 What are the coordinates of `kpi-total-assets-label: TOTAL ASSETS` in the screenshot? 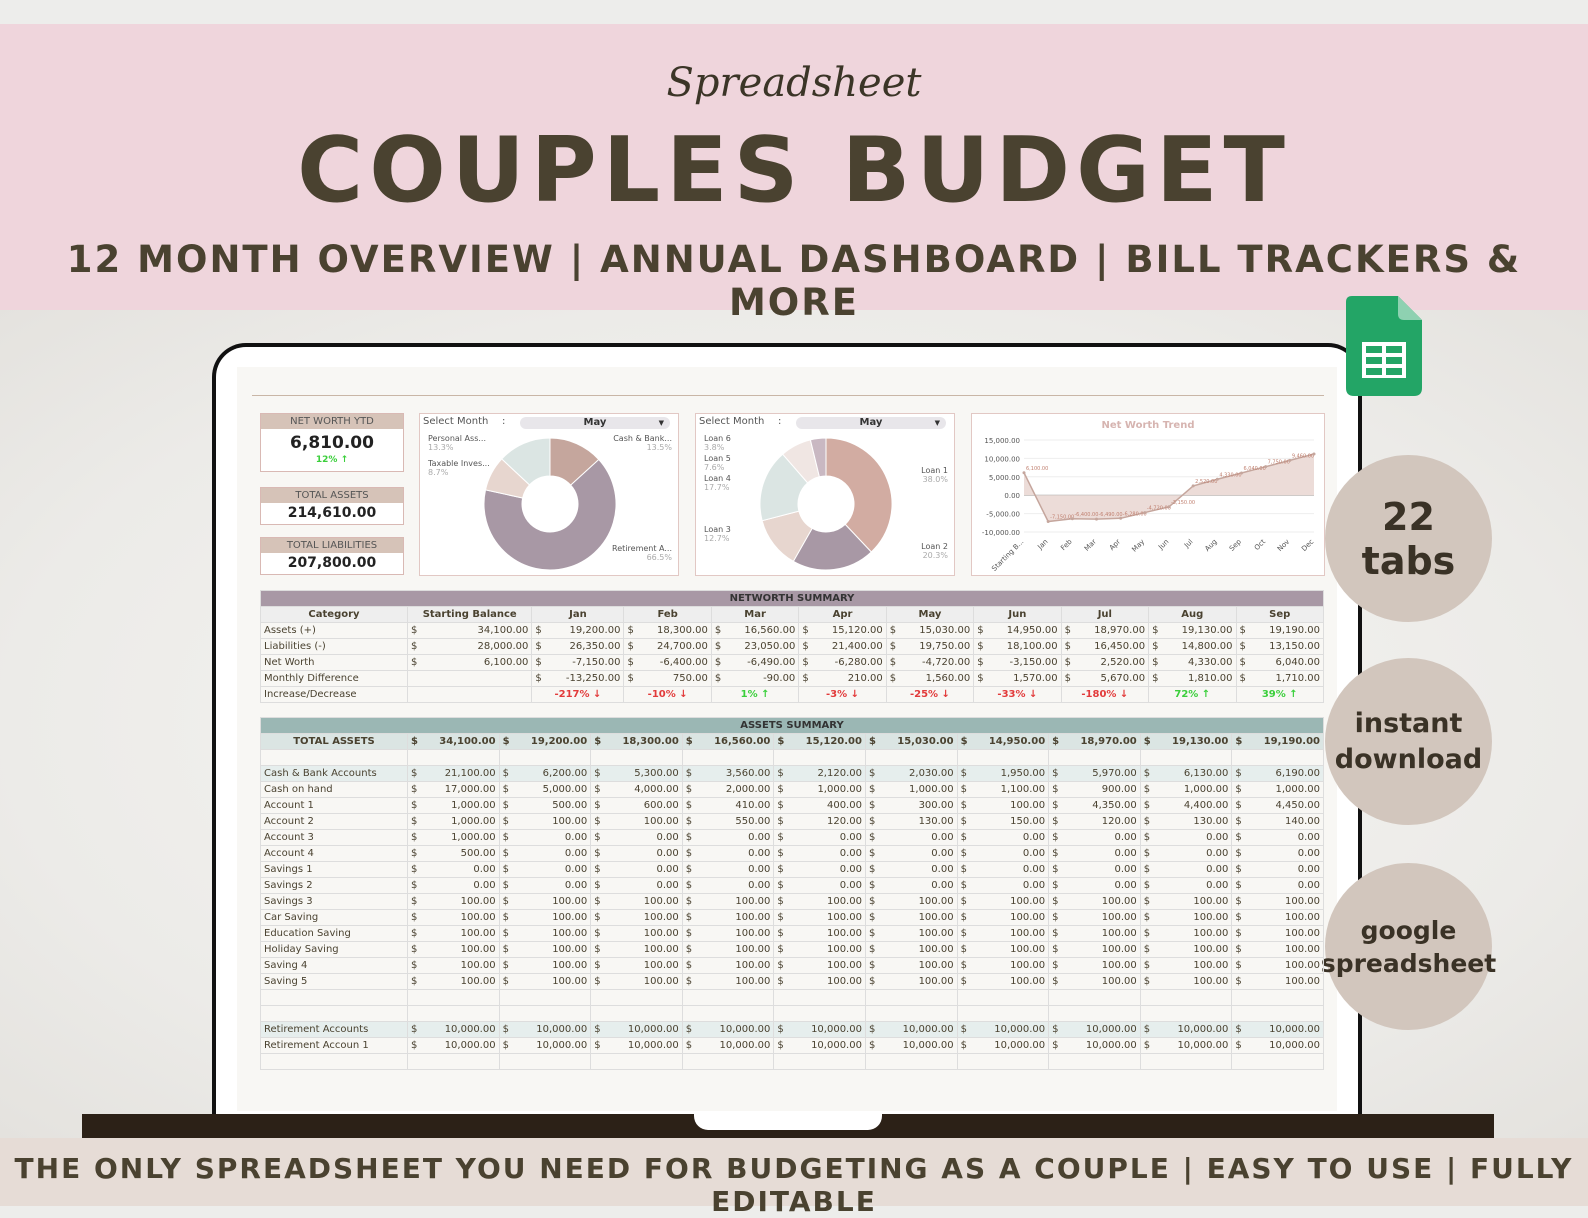 It's located at (332, 495).